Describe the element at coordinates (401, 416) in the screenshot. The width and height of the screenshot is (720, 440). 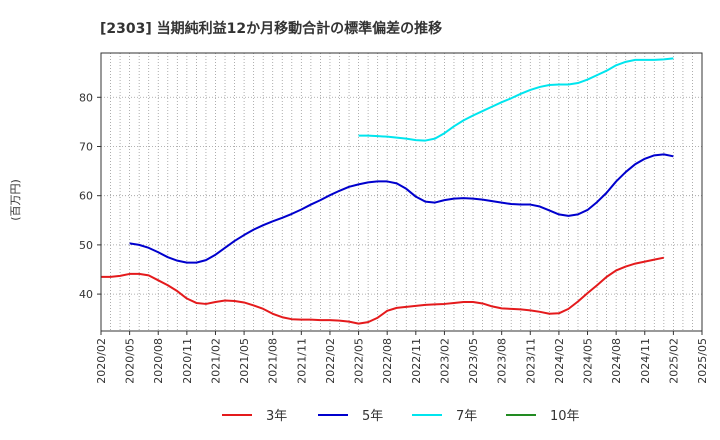
I see `legend: 3年 5年 7年 10年` at that location.